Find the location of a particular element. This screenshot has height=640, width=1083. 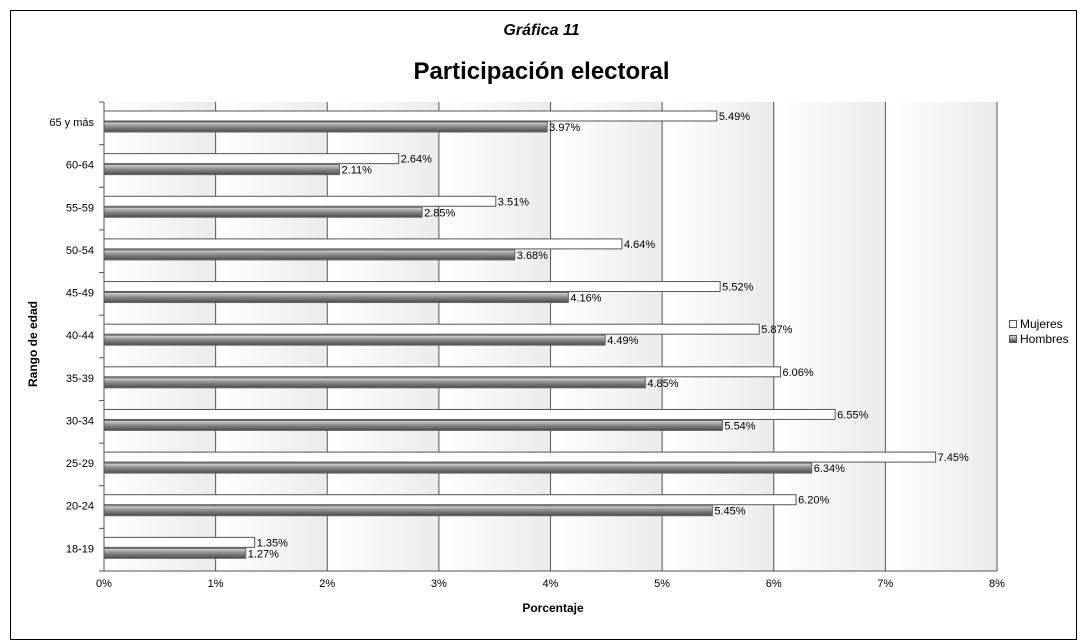

data-label-hombres: 3.97% is located at coordinates (564, 128).